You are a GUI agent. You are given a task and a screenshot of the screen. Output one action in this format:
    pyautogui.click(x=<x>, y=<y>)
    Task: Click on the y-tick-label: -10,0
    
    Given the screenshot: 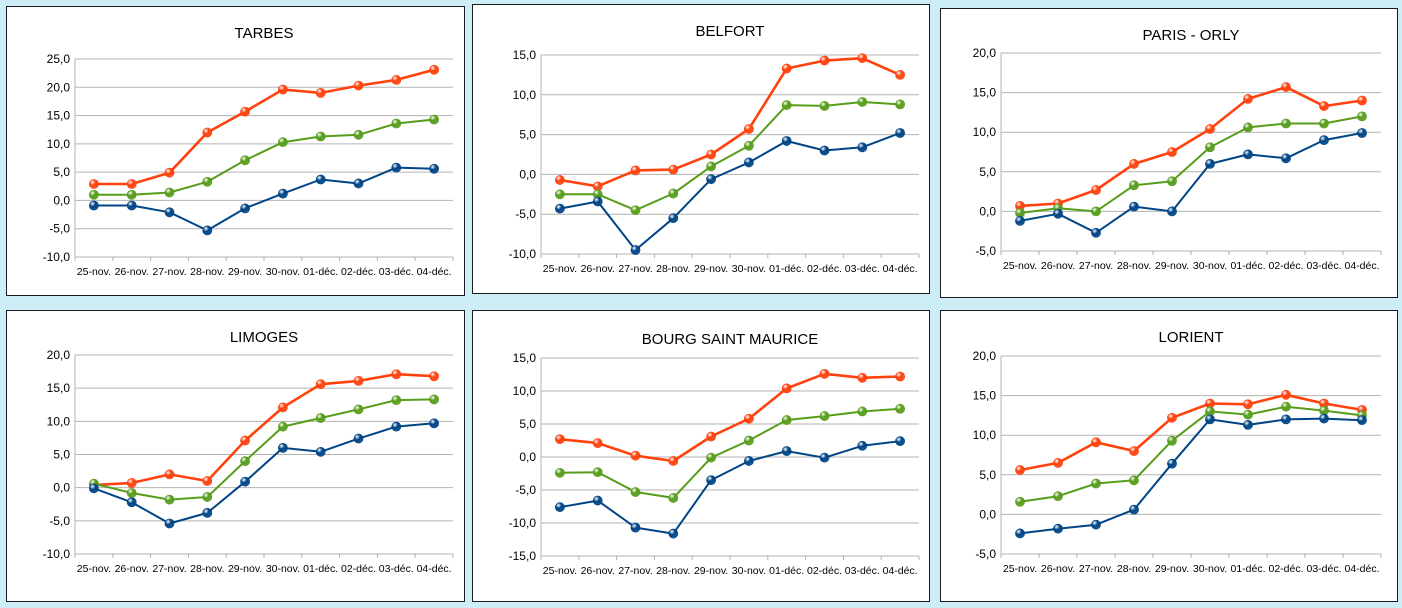 What is the action you would take?
    pyautogui.click(x=57, y=554)
    